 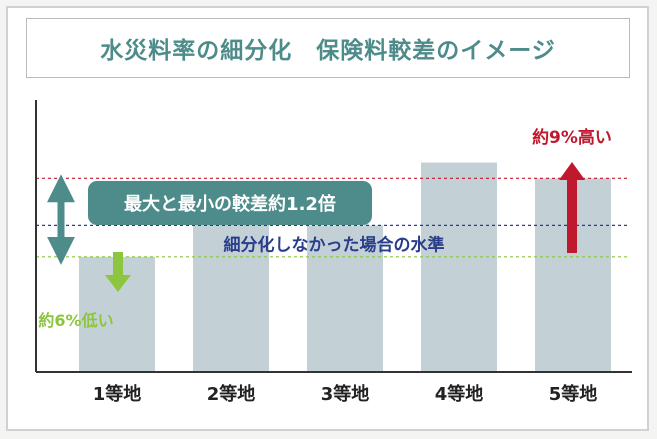 What do you see at coordinates (572, 207) in the screenshot?
I see `high-up-arrow` at bounding box center [572, 207].